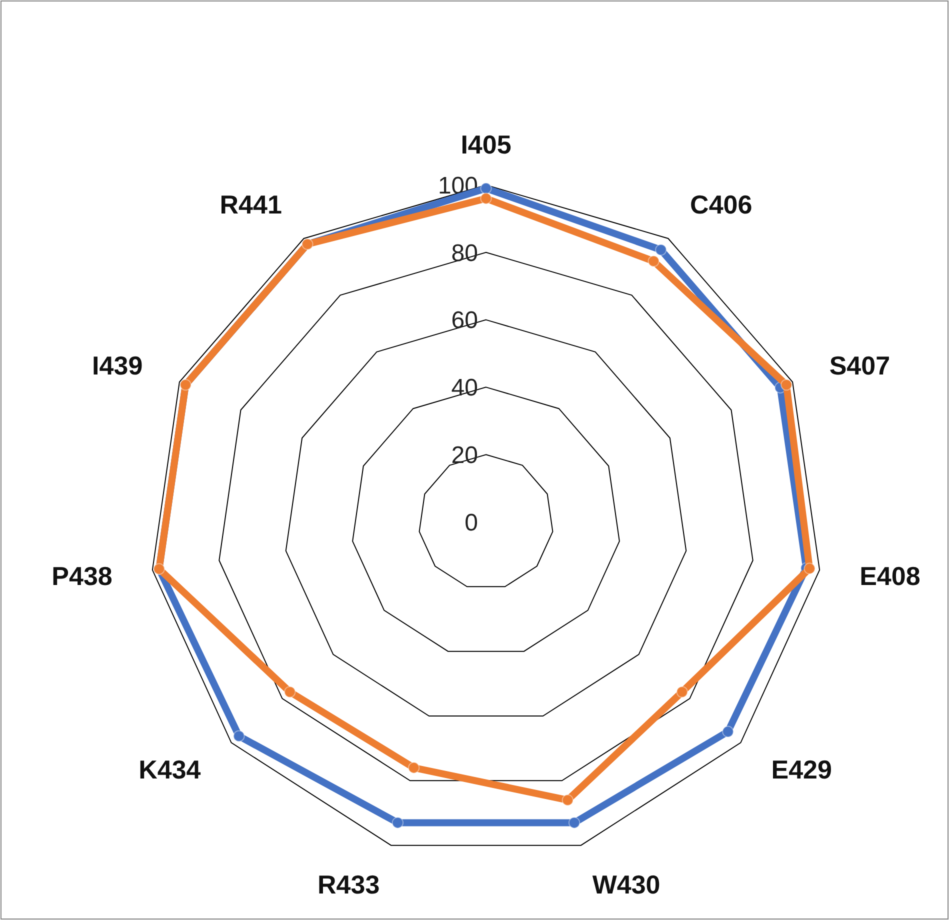 The width and height of the screenshot is (949, 920). What do you see at coordinates (486, 145) in the screenshot?
I see `spoke-label: I405` at bounding box center [486, 145].